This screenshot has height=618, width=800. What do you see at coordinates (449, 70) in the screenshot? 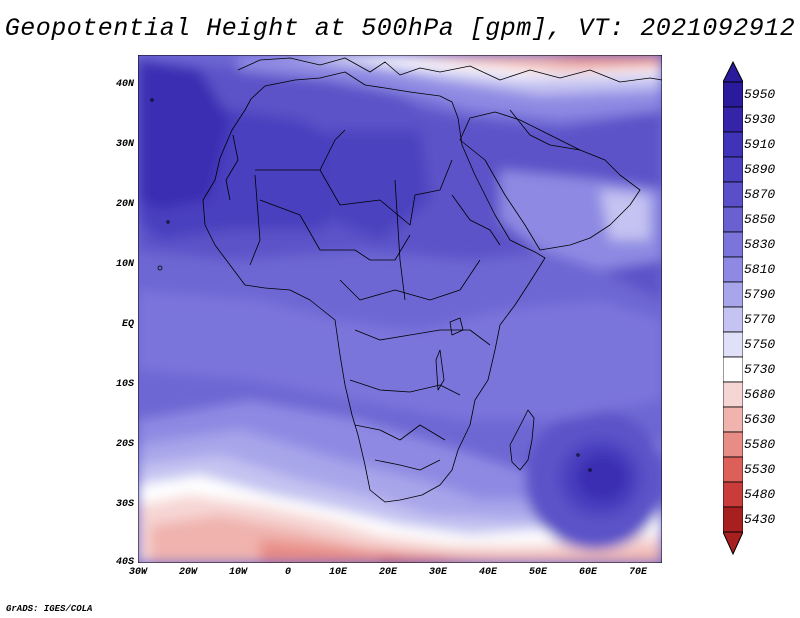
I see `europe-coastline` at bounding box center [449, 70].